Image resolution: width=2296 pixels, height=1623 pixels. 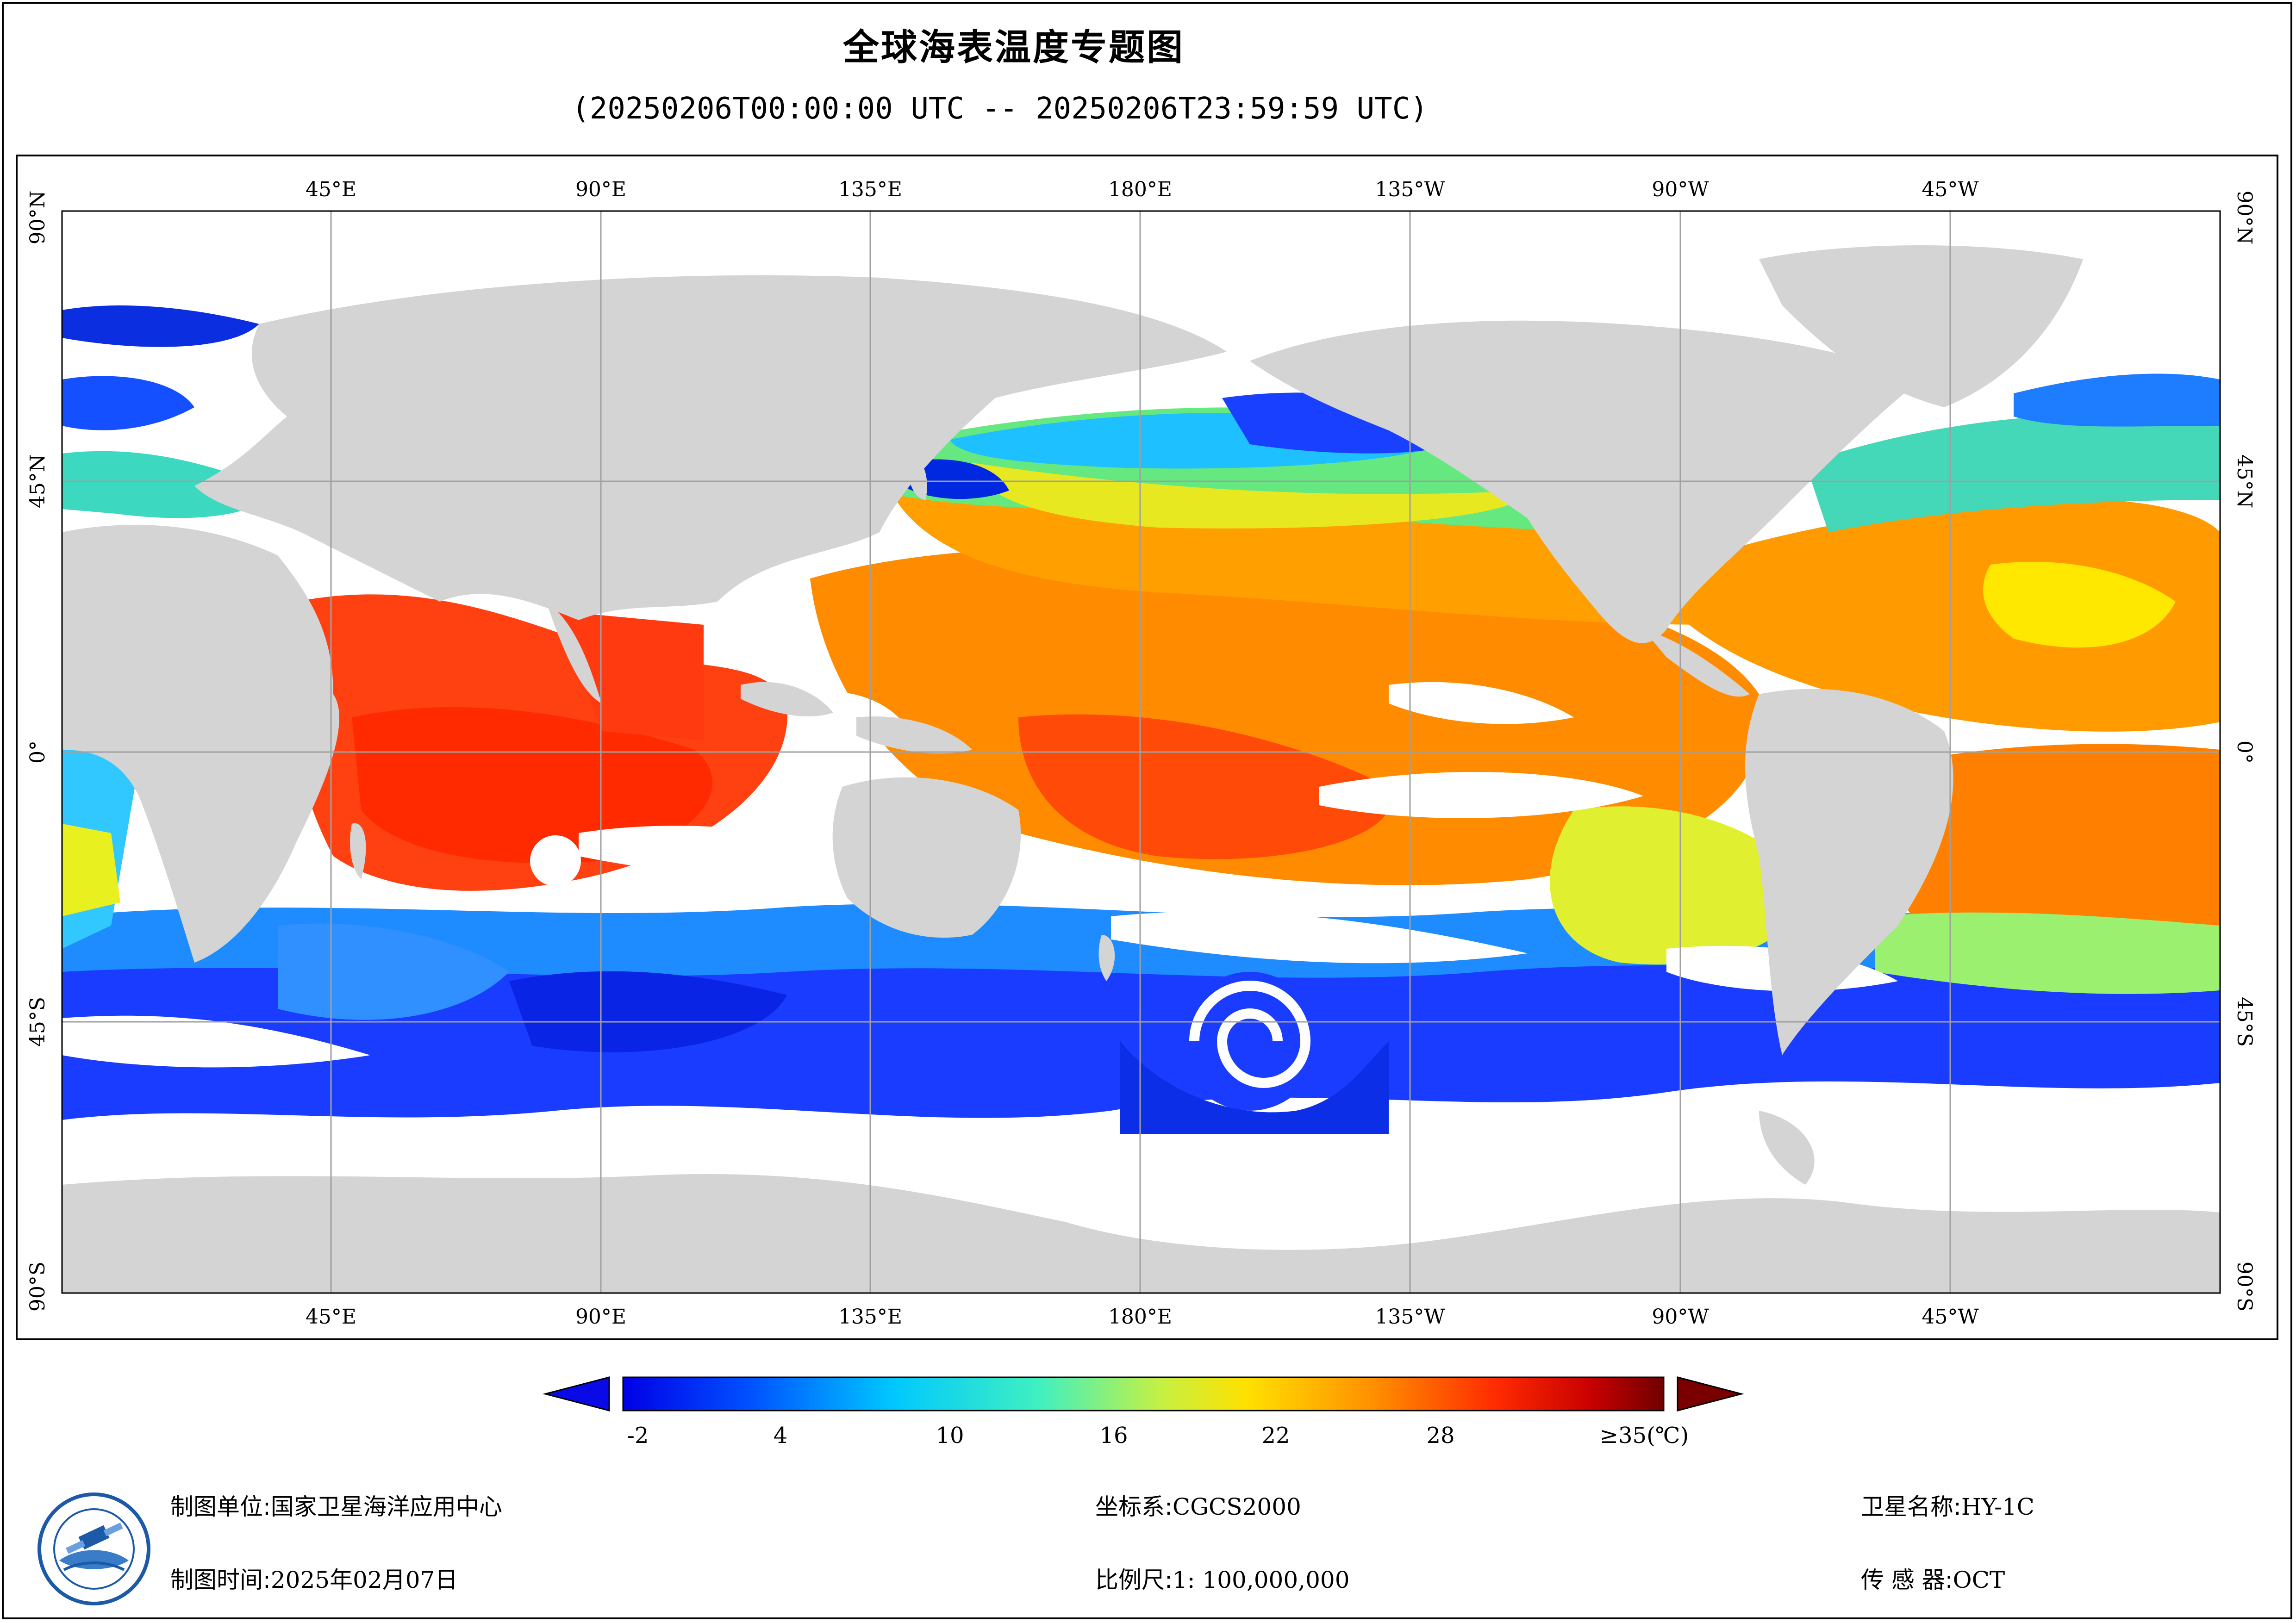 I want to click on footer-time-value: 2025年02月07日, so click(x=364, y=1580).